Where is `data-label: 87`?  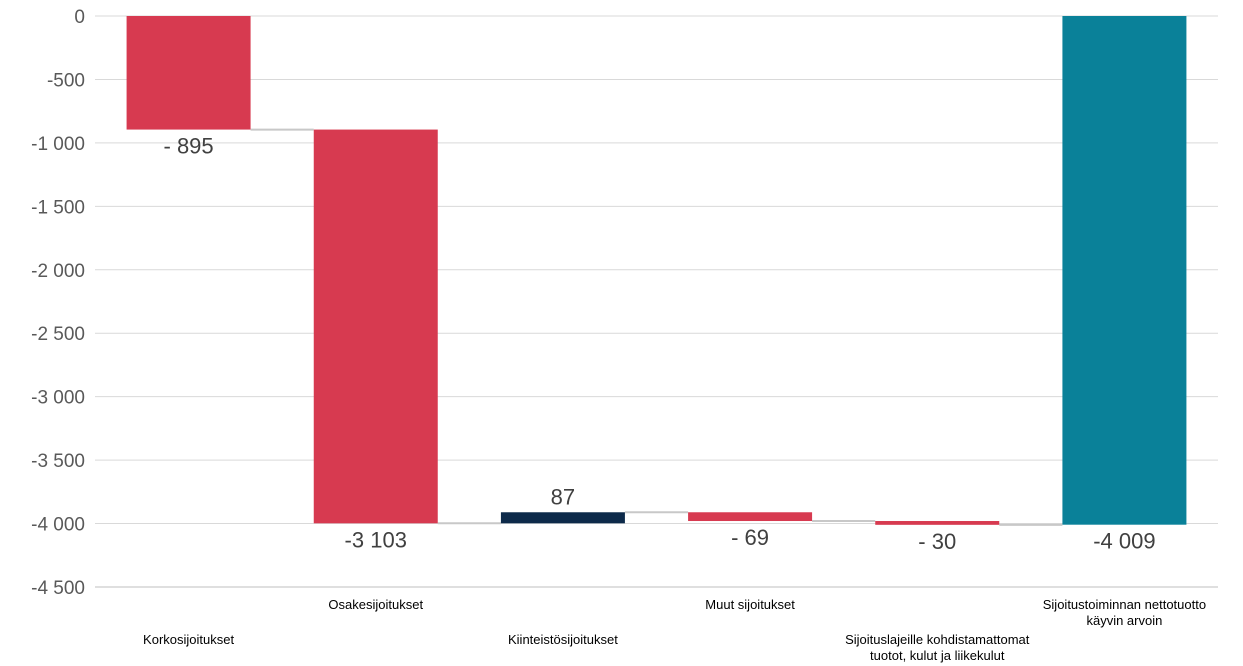
data-label: 87 is located at coordinates (563, 496).